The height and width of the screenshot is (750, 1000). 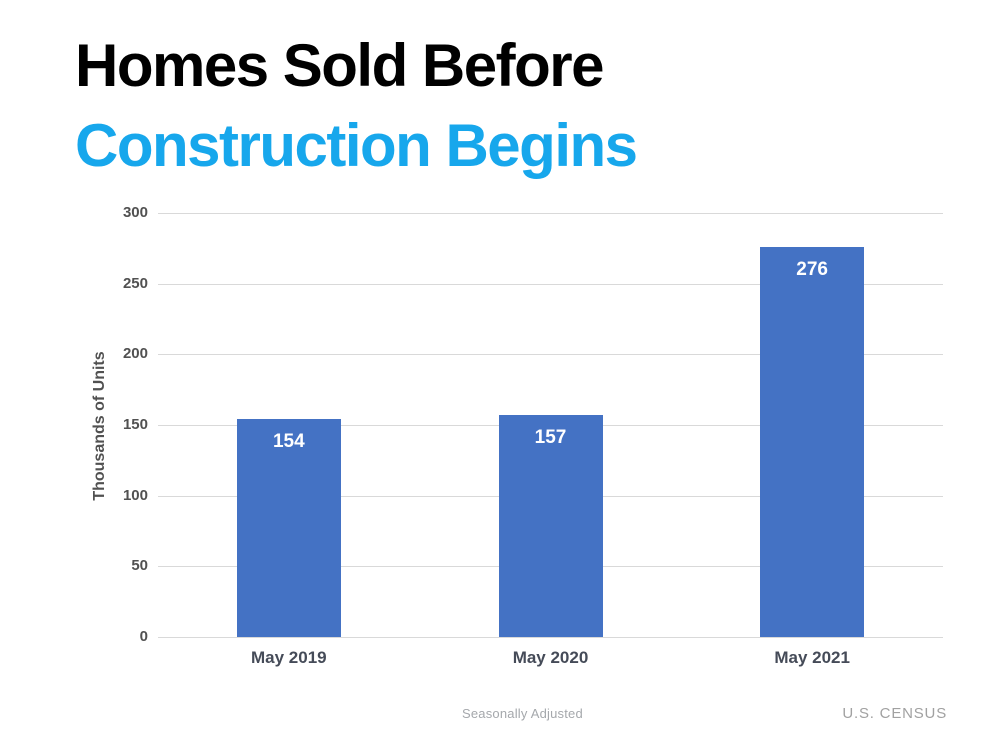 I want to click on bar-value-label: 276, so click(x=812, y=269).